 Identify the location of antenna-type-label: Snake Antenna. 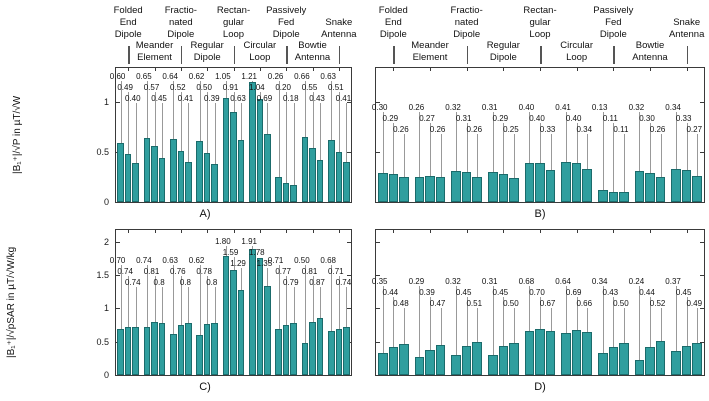
(686, 28).